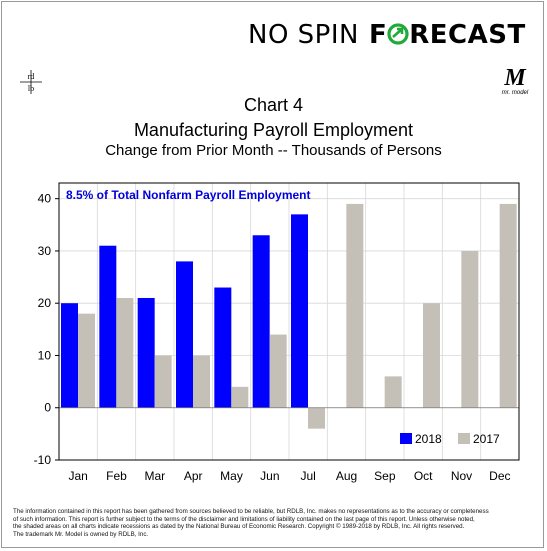 This screenshot has width=547, height=551. What do you see at coordinates (31, 82) in the screenshot?
I see `rdlb-logo: rd lb` at bounding box center [31, 82].